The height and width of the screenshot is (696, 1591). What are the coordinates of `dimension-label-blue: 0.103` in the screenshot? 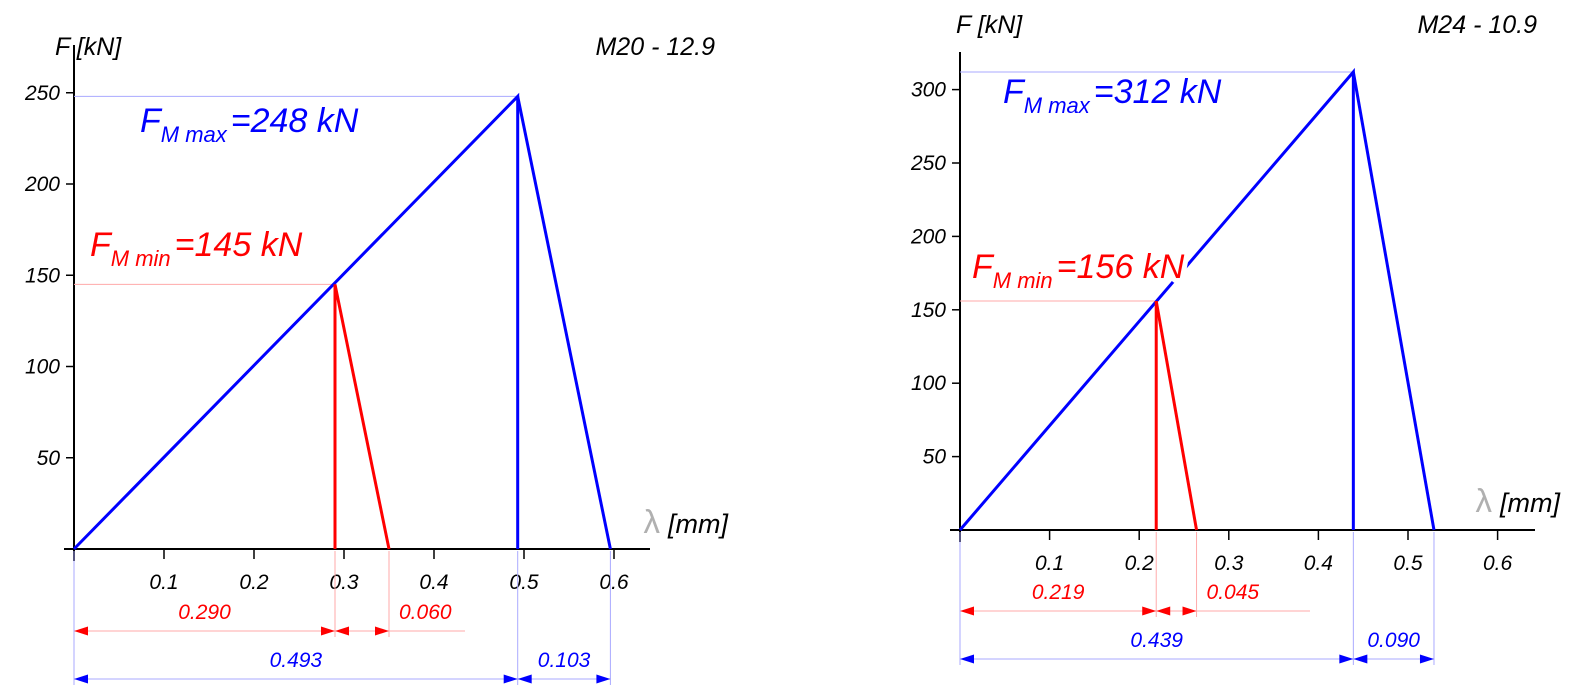 It's located at (564, 660).